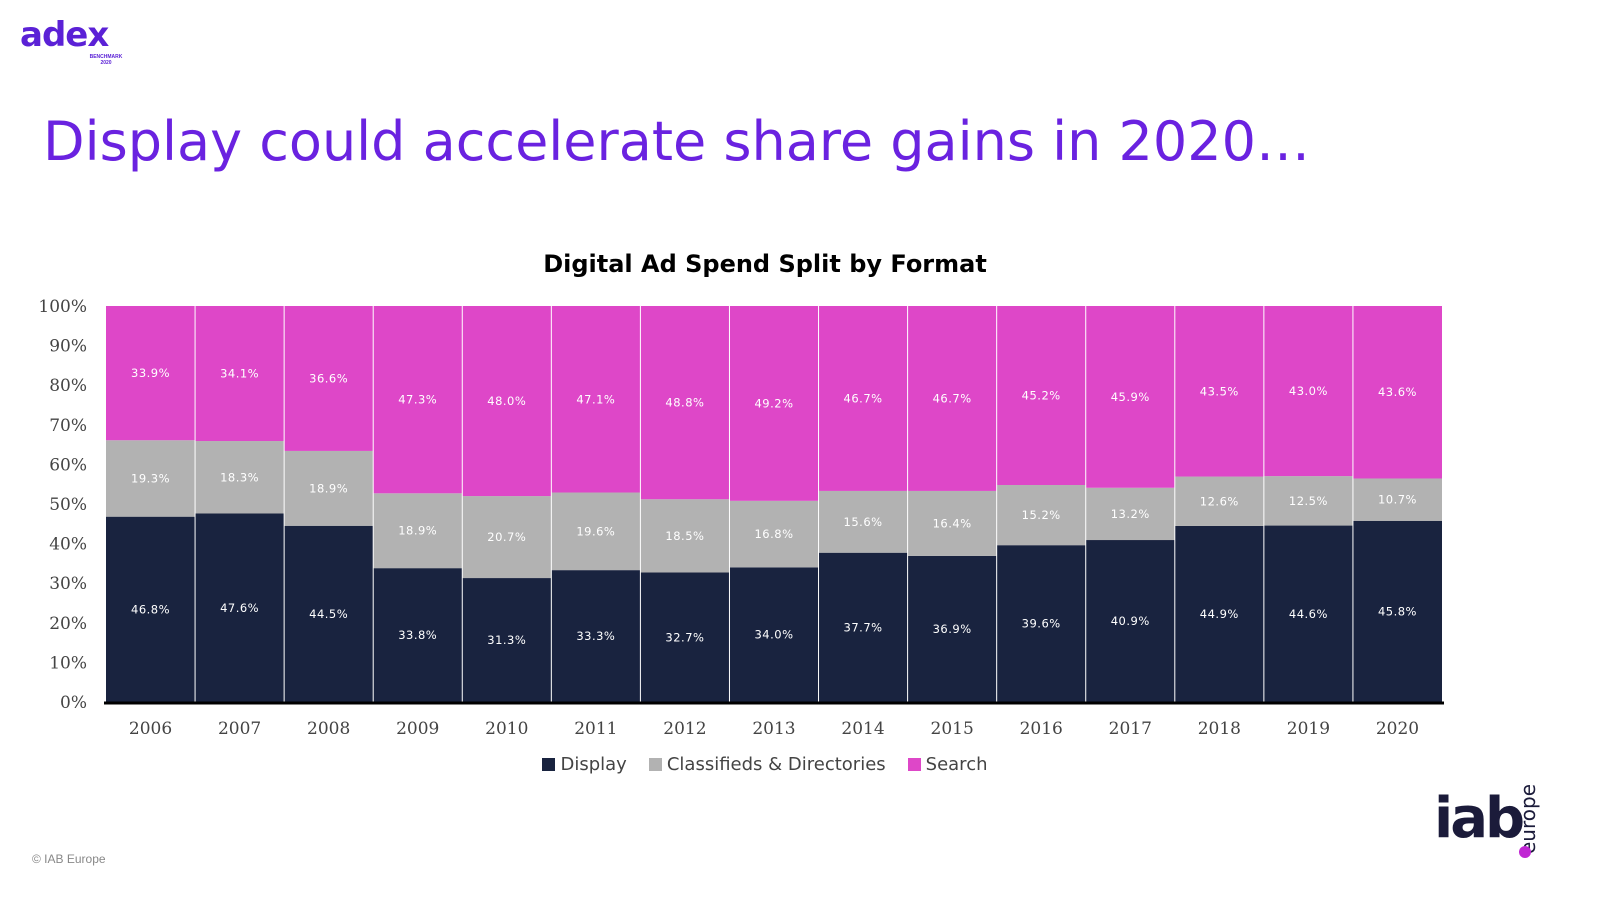  Describe the element at coordinates (417, 400) in the screenshot. I see `data-label: 47.3%` at that location.